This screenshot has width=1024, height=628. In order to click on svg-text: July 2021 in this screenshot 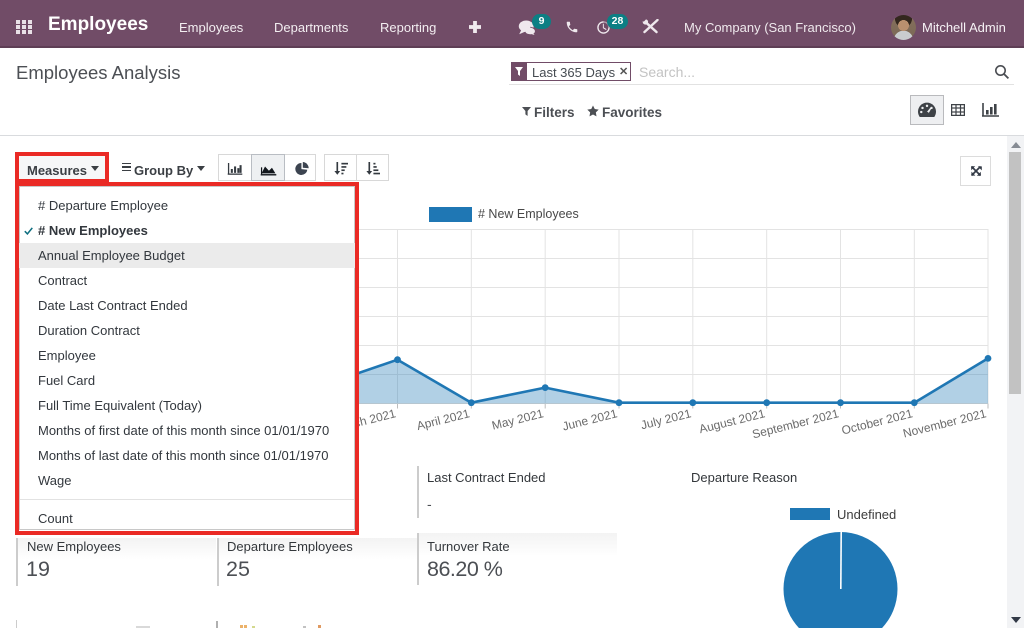, I will do `click(666, 419)`.